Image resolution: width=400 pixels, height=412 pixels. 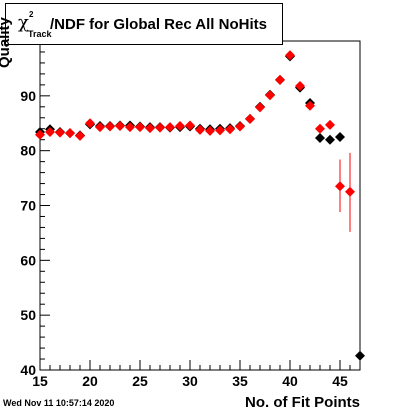 I want to click on y-tick-label: 60, so click(x=28, y=260).